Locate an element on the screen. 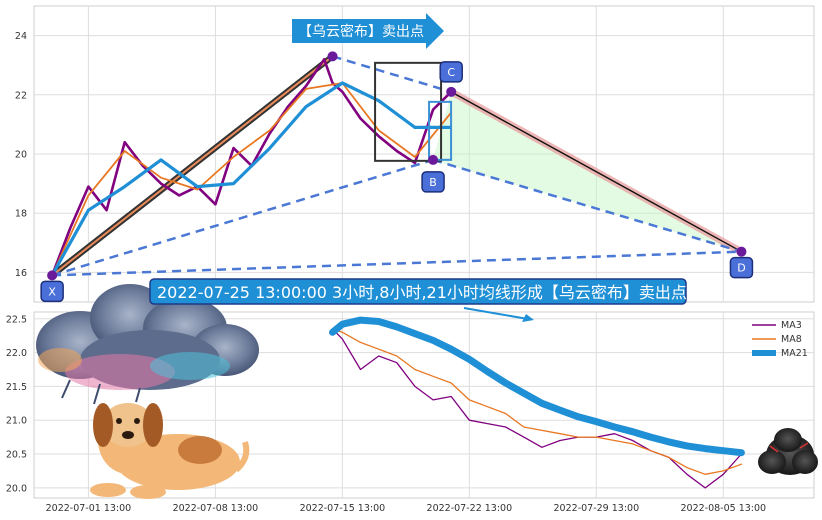 The image size is (822, 520). point-d-marker is located at coordinates (741, 251).